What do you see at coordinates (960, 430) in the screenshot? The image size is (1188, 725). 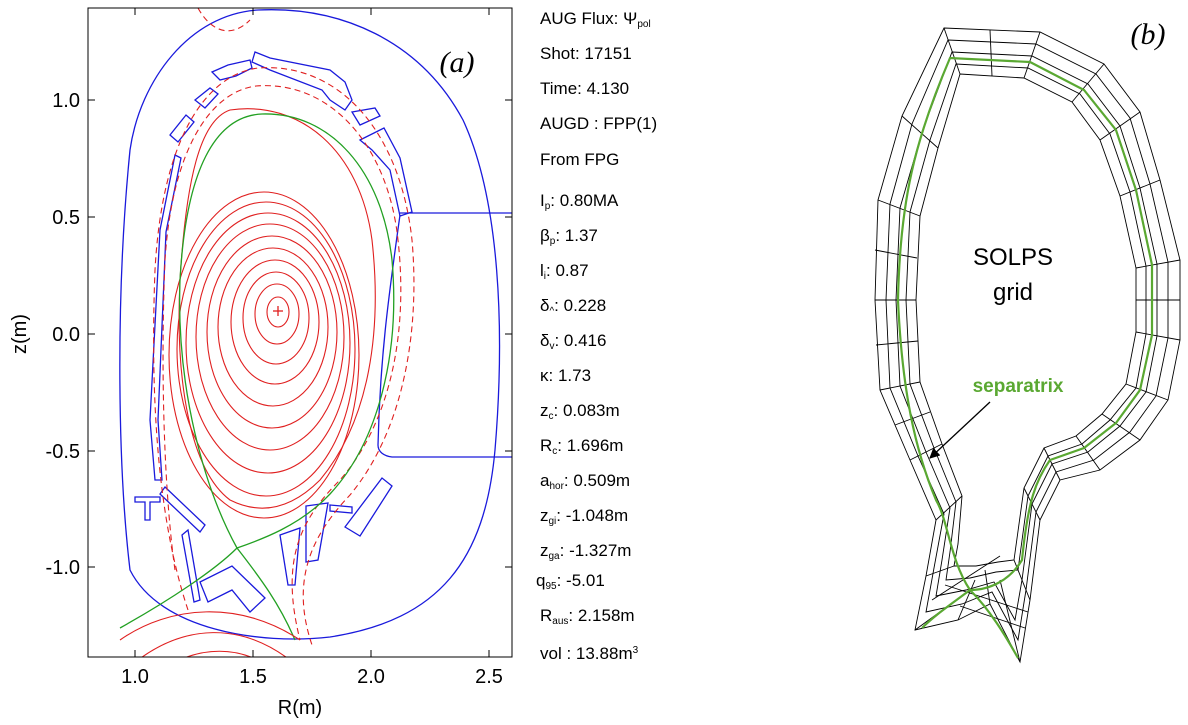 I see `separatrix-arrow` at bounding box center [960, 430].